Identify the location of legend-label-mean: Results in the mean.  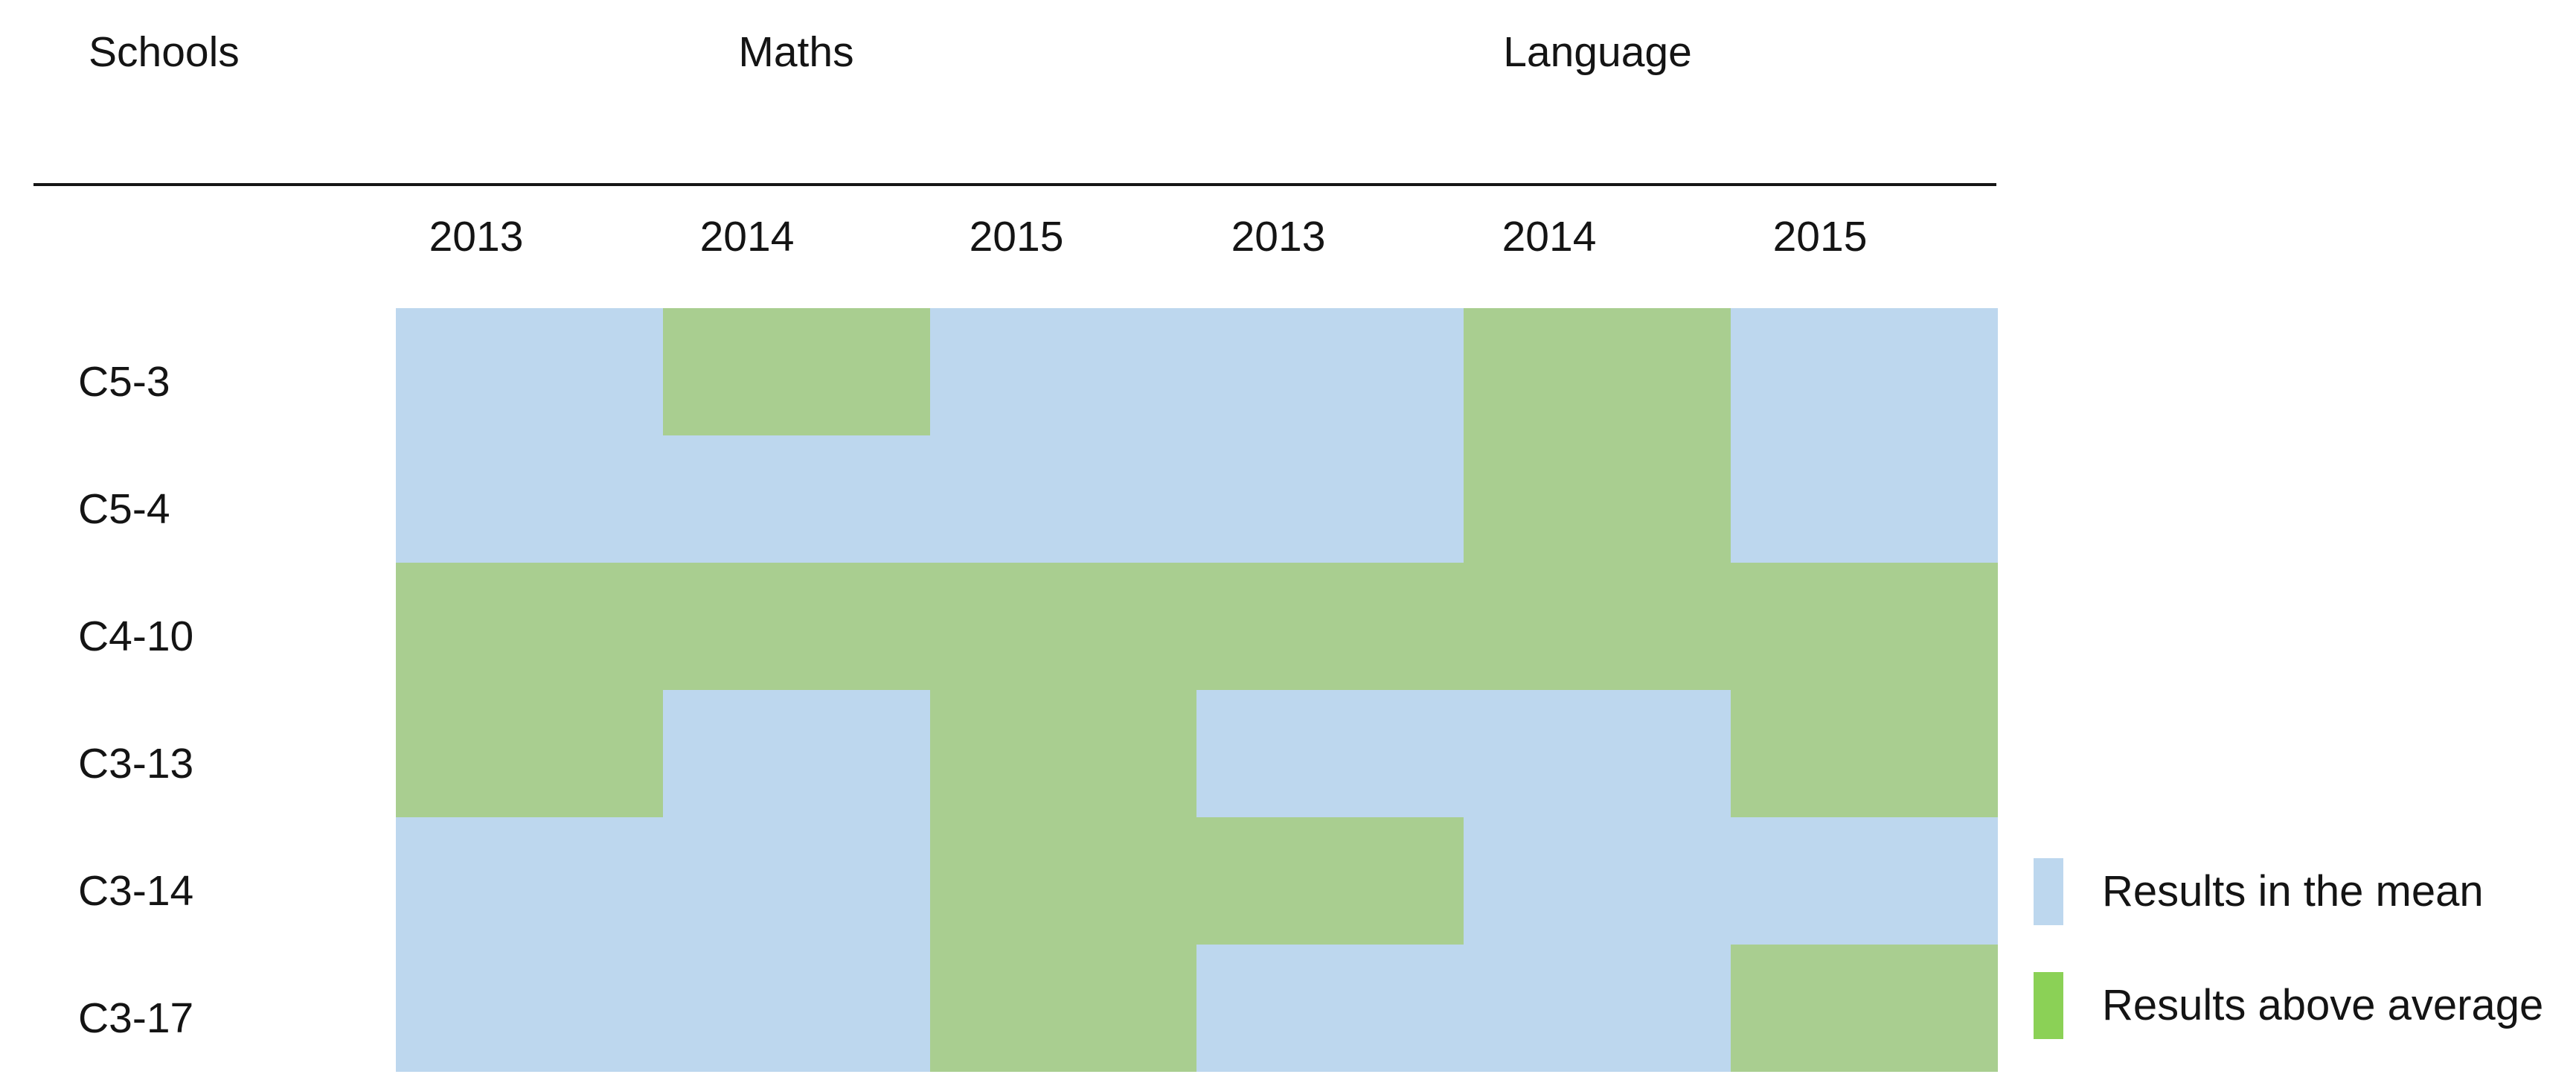
(2293, 891).